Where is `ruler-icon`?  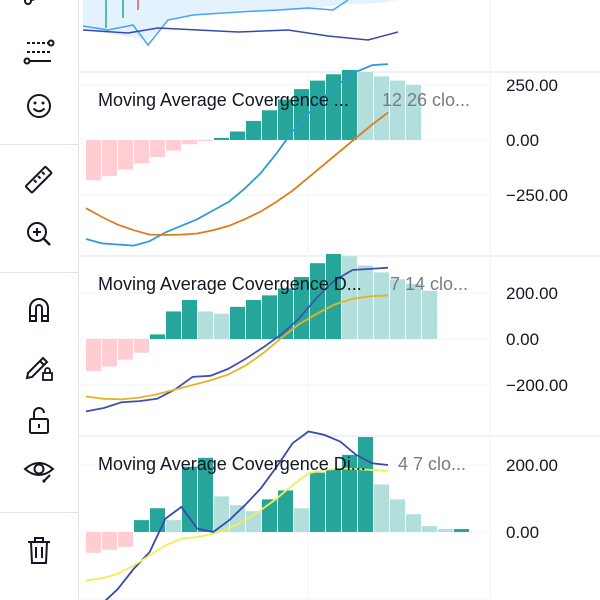
ruler-icon is located at coordinates (38, 179).